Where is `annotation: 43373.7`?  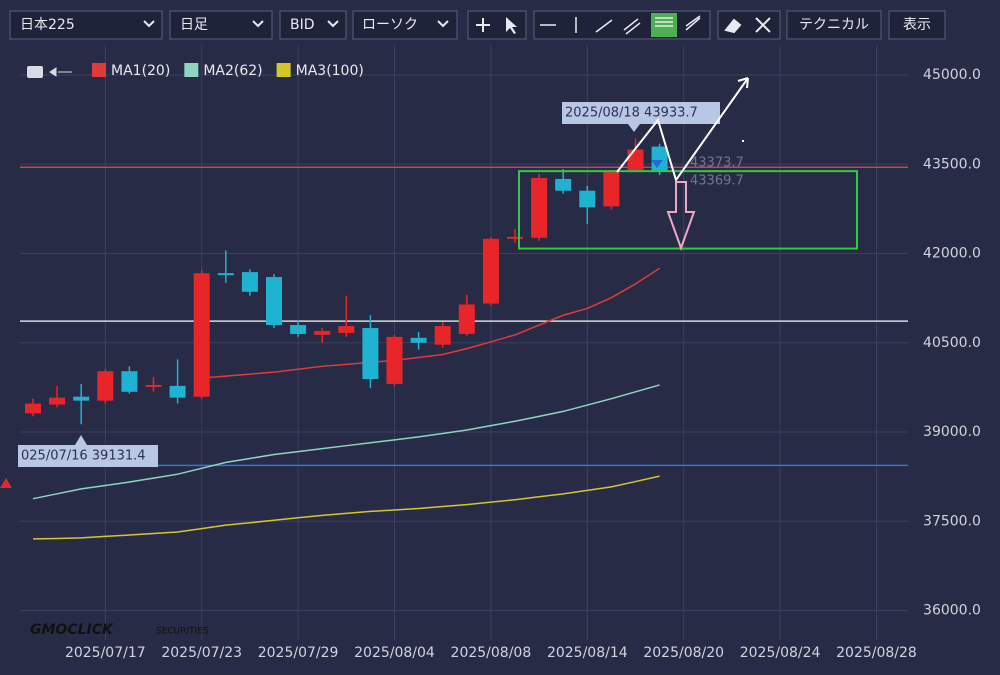 annotation: 43373.7 is located at coordinates (717, 163).